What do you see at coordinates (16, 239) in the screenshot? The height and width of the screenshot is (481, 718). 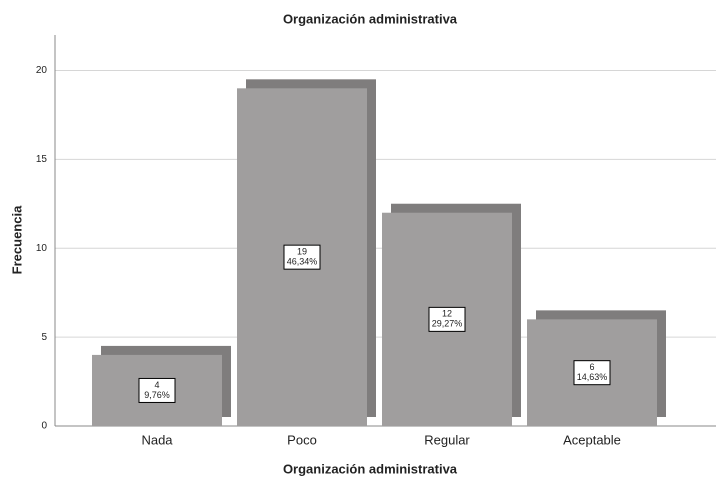 I see `y-axis-label: Frecuencia` at bounding box center [16, 239].